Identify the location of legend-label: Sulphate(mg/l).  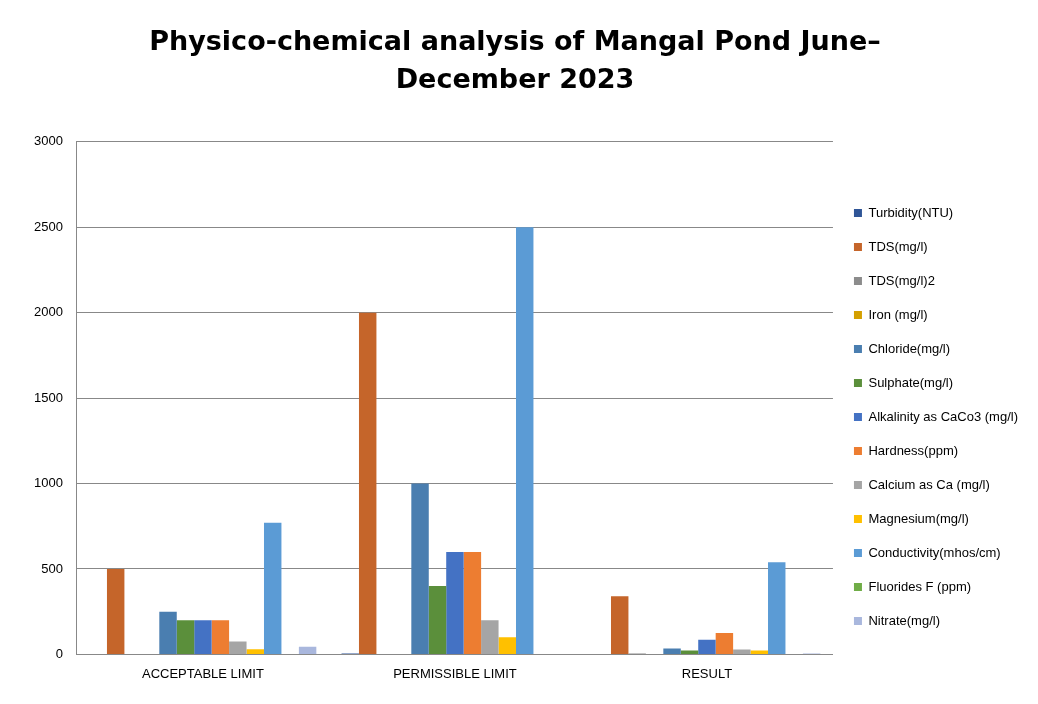
(910, 382).